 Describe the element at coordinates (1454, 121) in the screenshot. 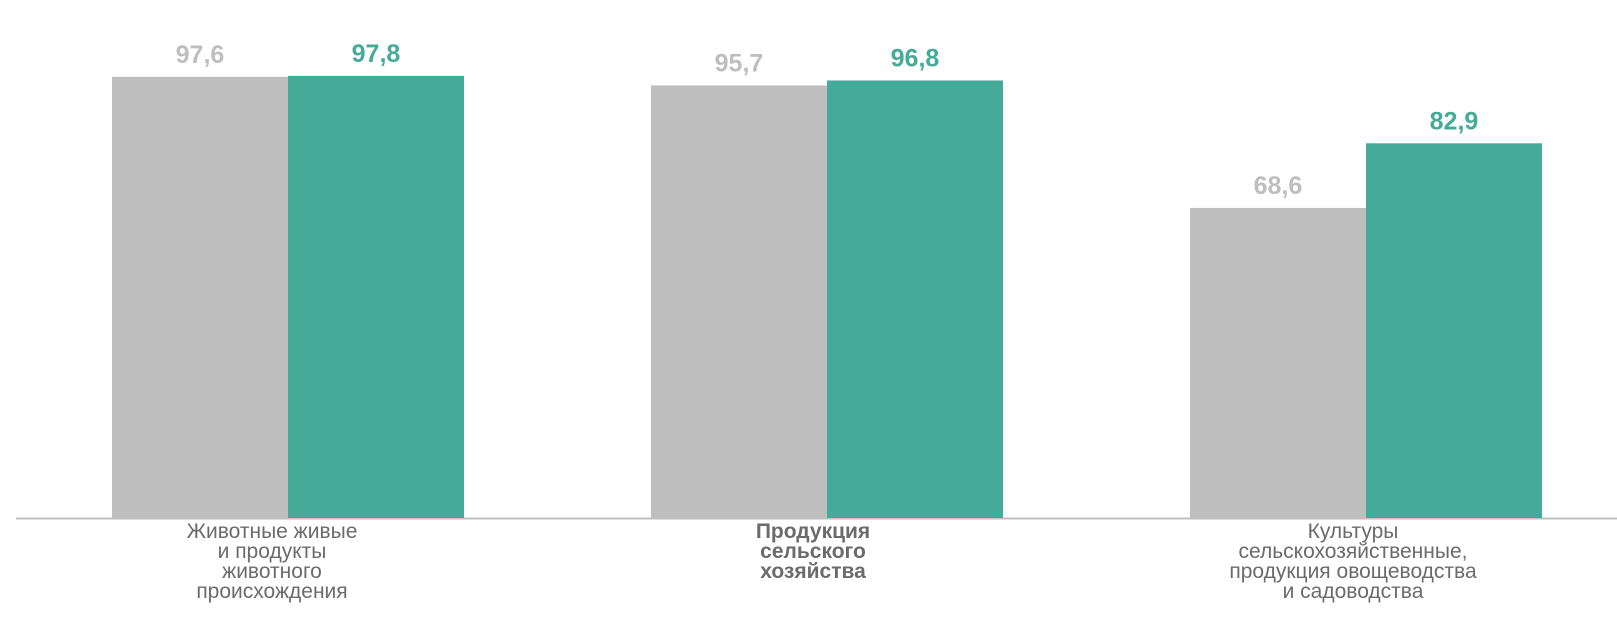

I see `data-label-crops-series-2: 82,9` at that location.